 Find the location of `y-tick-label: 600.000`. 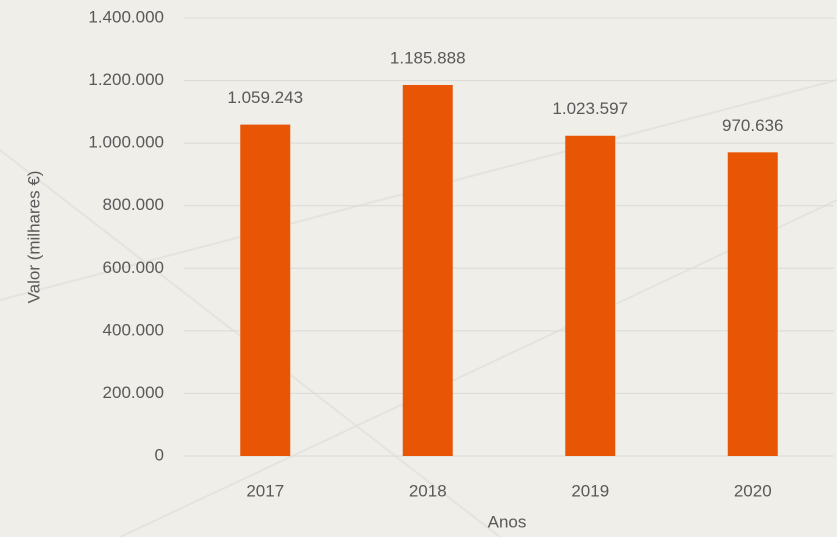

y-tick-label: 600.000 is located at coordinates (133, 267).